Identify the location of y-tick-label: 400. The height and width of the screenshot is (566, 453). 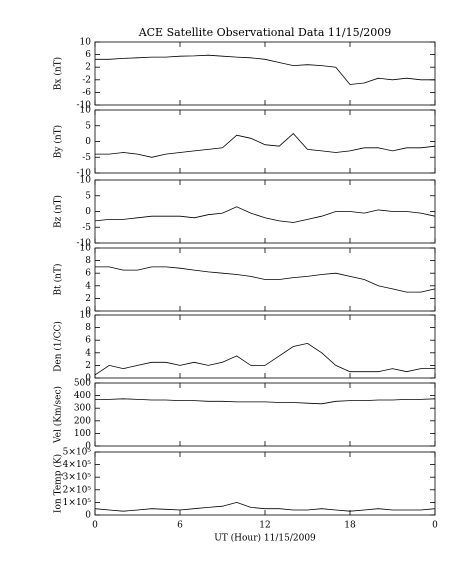
(82, 396).